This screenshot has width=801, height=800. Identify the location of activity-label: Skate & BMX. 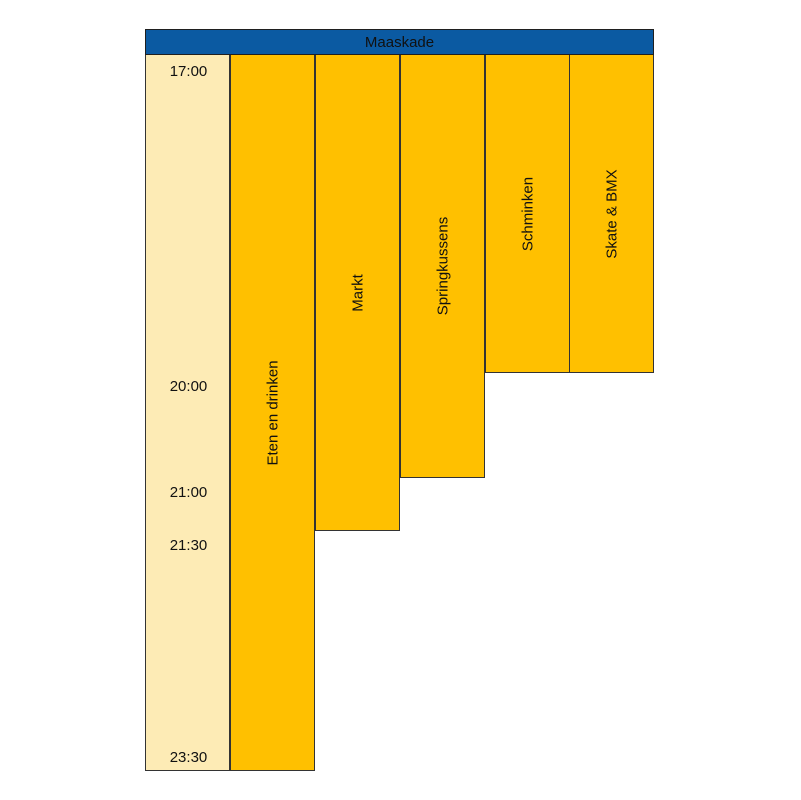
(611, 213).